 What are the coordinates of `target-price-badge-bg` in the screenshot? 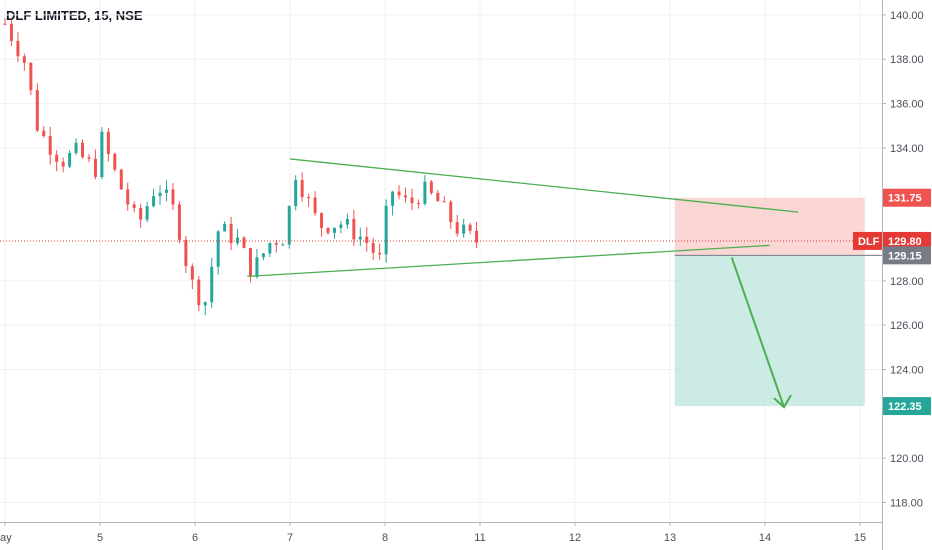 It's located at (907, 406).